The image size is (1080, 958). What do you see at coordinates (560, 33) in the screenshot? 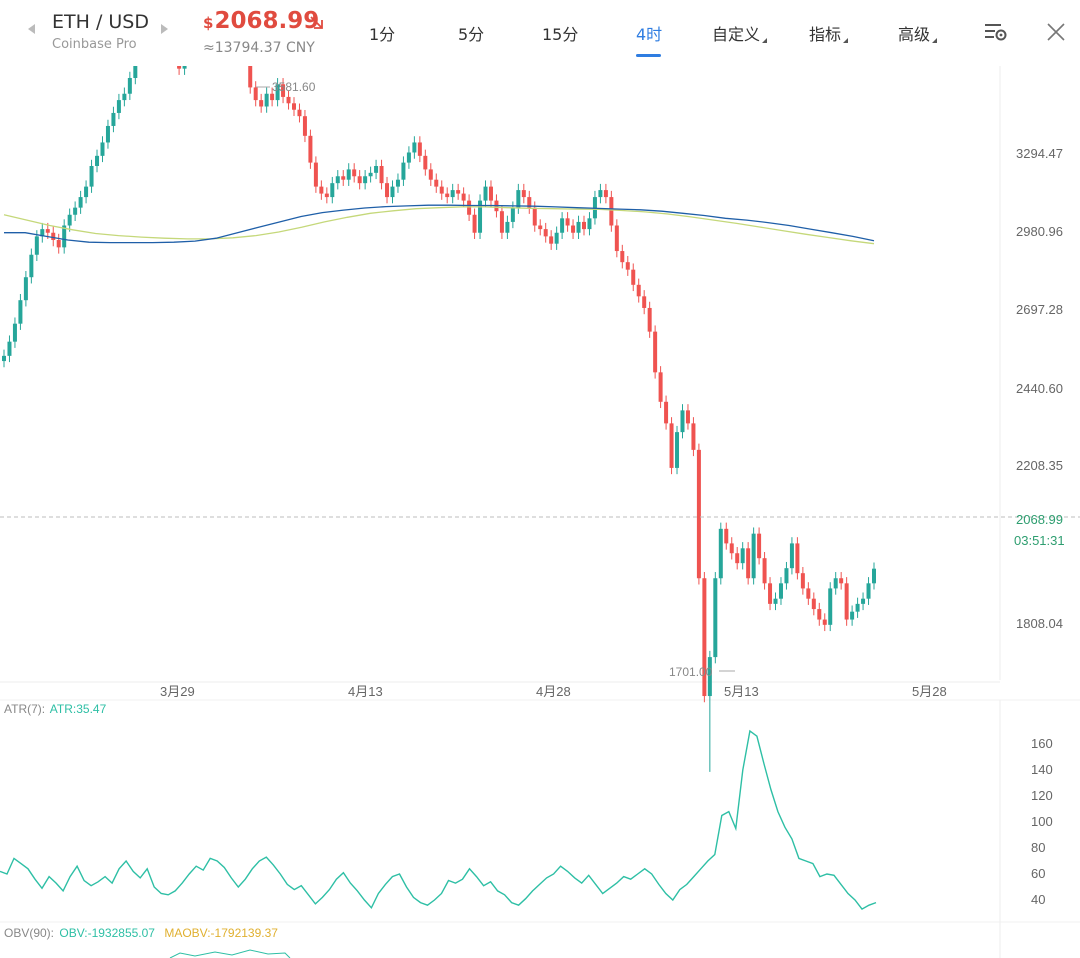
I see `tab-15min: 15分` at bounding box center [560, 33].